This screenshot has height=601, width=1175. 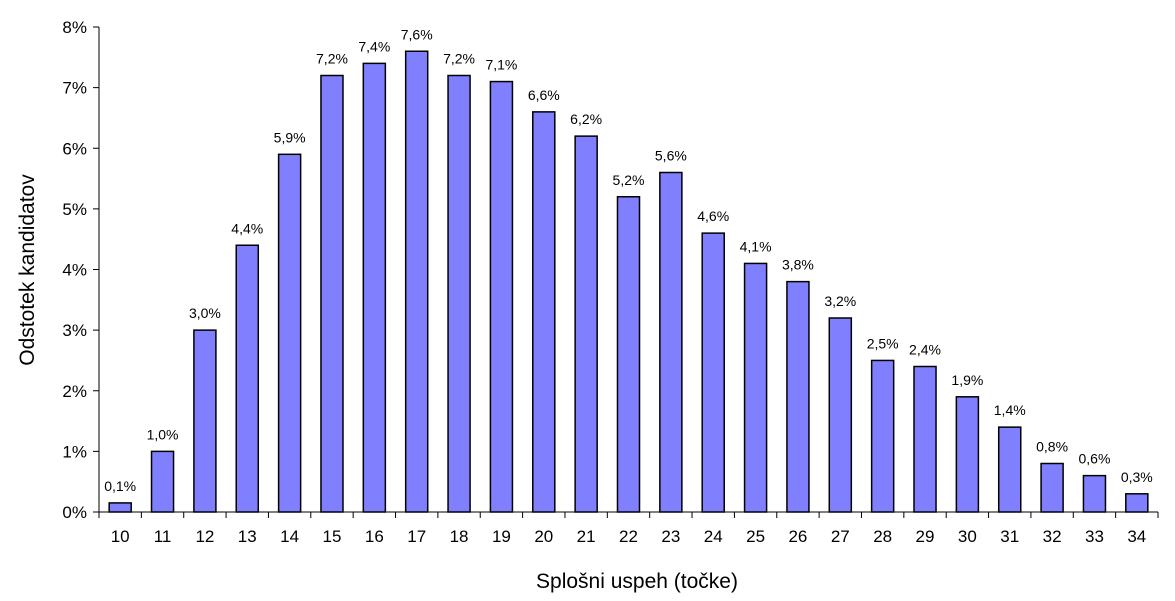 I want to click on x-tick-label-26: 26, so click(x=797, y=536).